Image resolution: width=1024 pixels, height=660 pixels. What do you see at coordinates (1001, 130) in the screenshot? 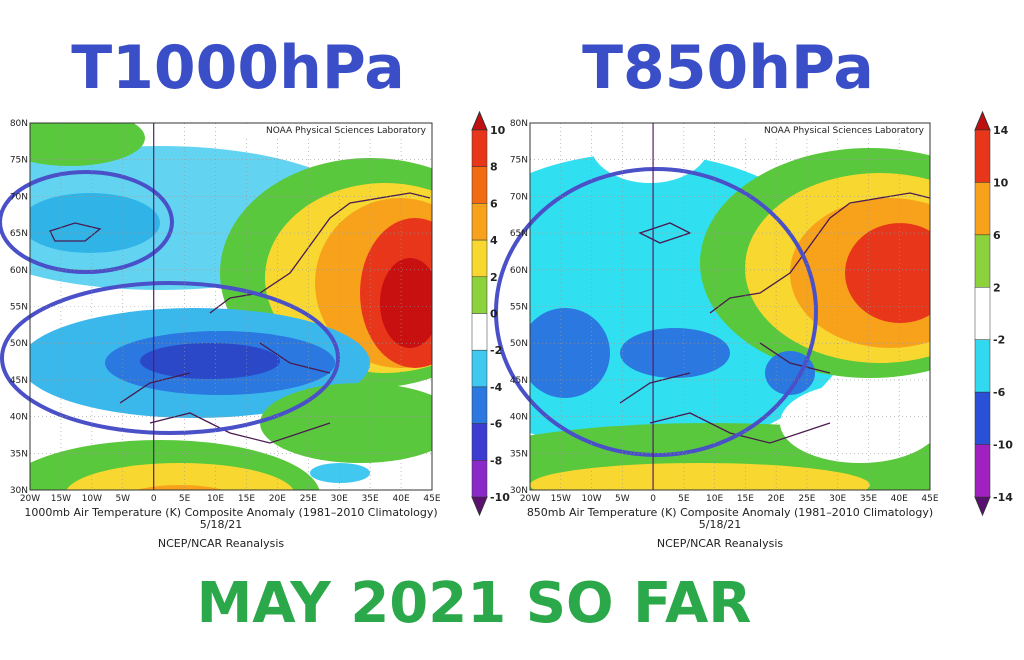
I see `colorbar-label: 14` at bounding box center [1001, 130].